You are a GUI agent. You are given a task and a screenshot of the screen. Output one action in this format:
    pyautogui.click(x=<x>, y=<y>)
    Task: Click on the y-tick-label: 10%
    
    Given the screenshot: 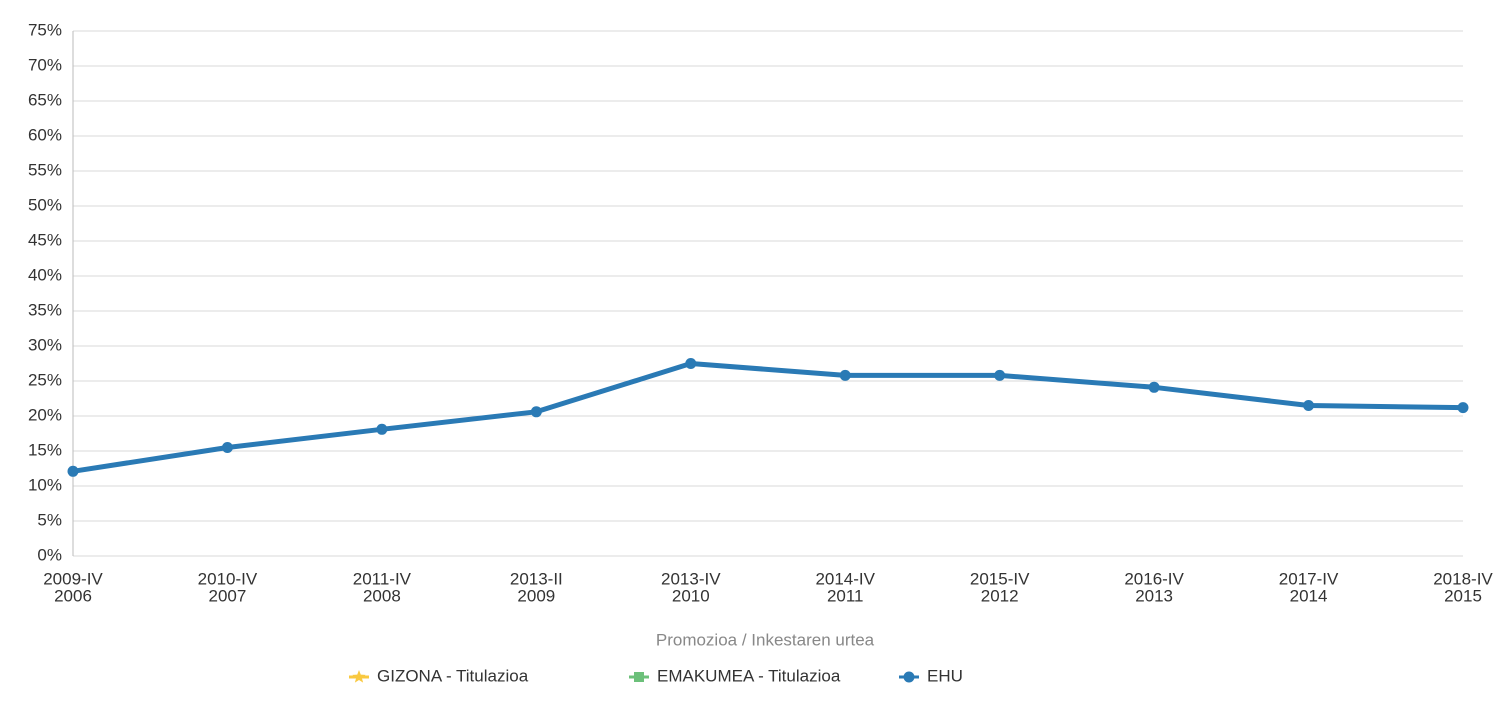 What is the action you would take?
    pyautogui.click(x=45, y=484)
    